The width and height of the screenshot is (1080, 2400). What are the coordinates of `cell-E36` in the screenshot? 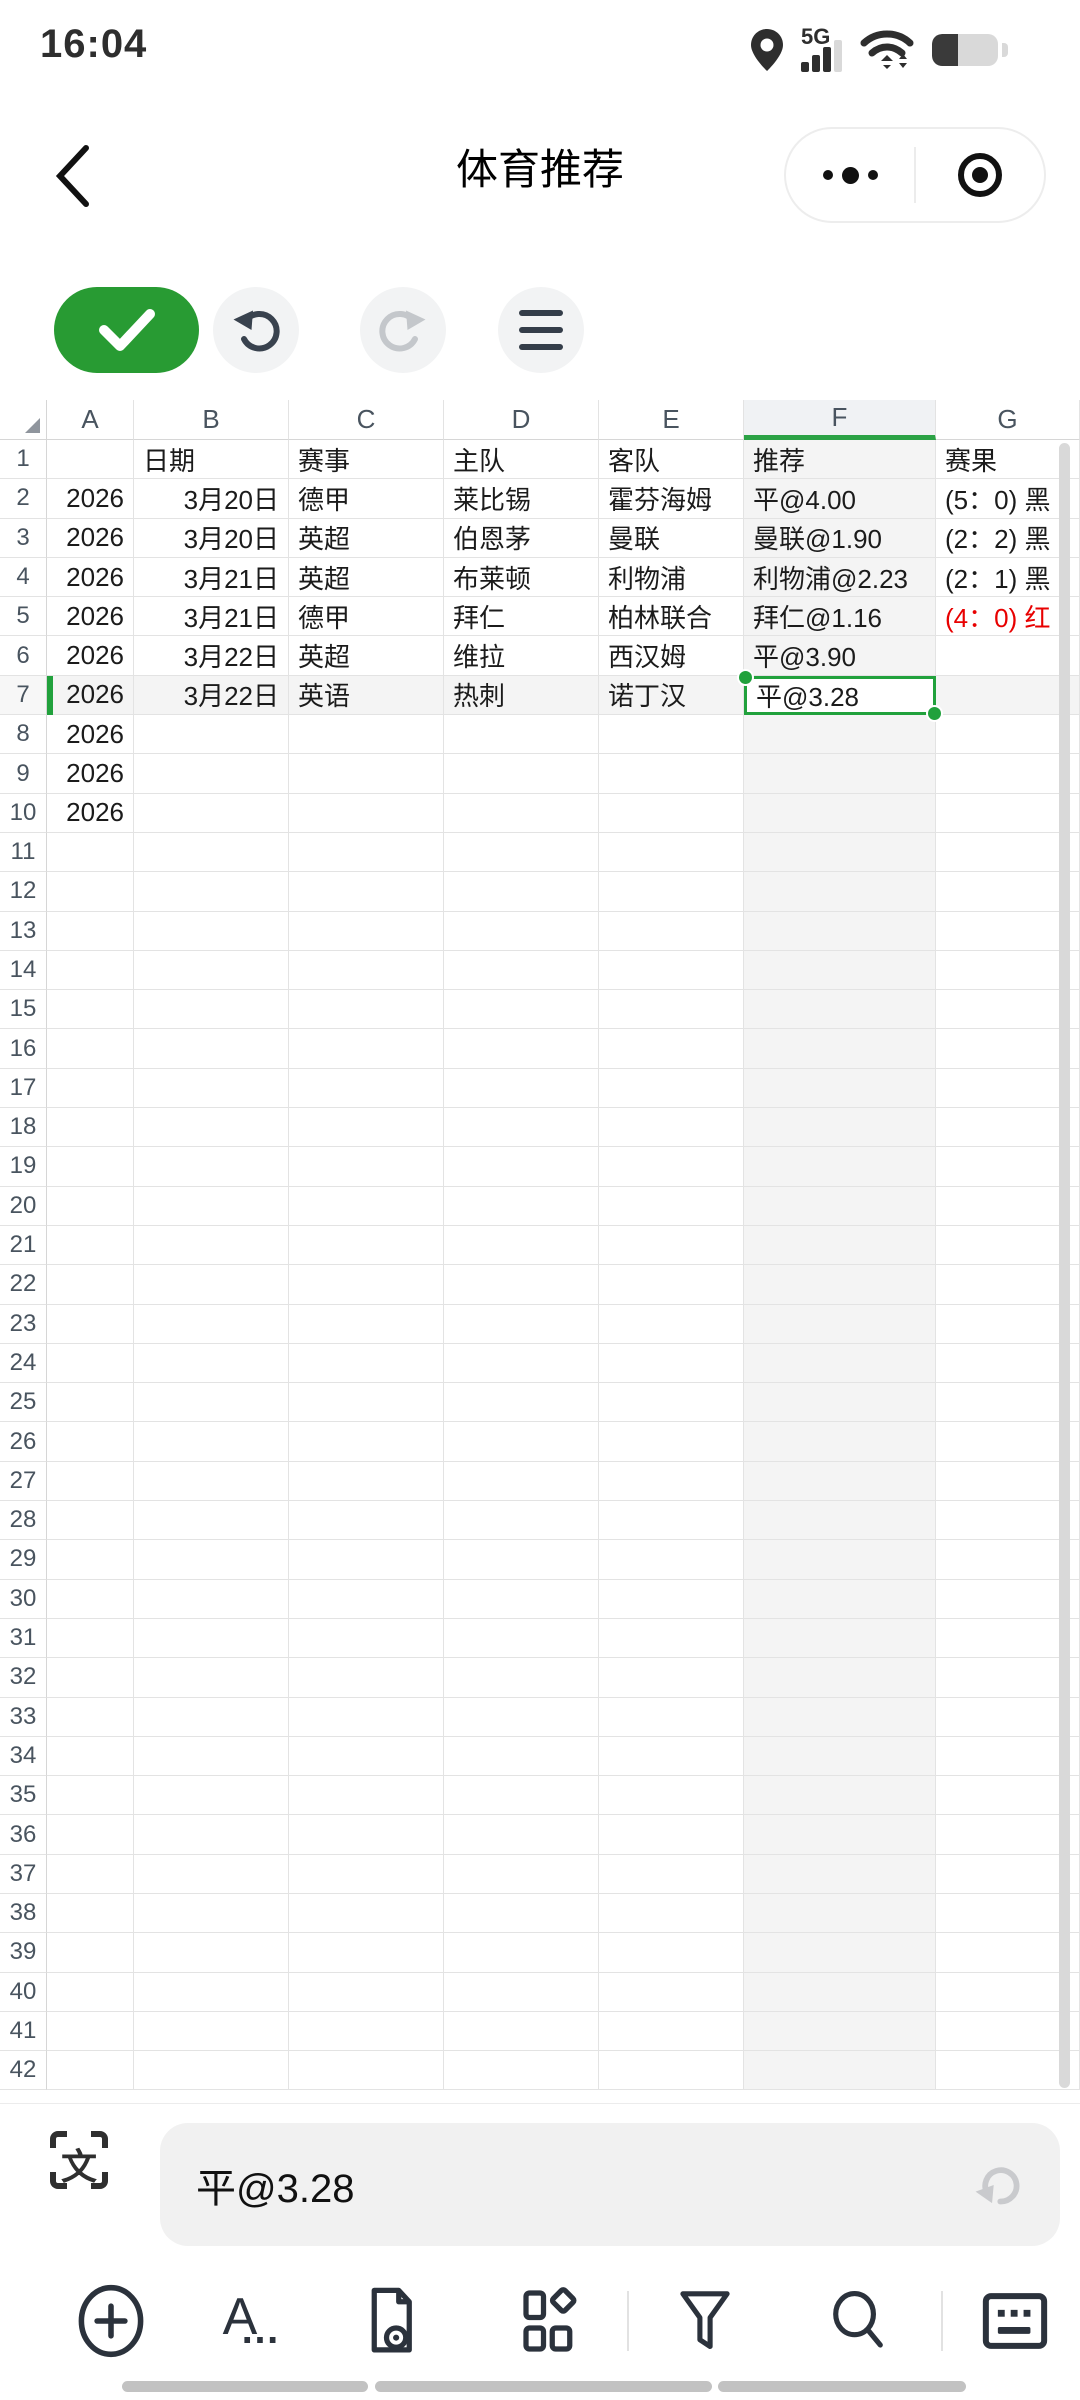 It's located at (671, 1835).